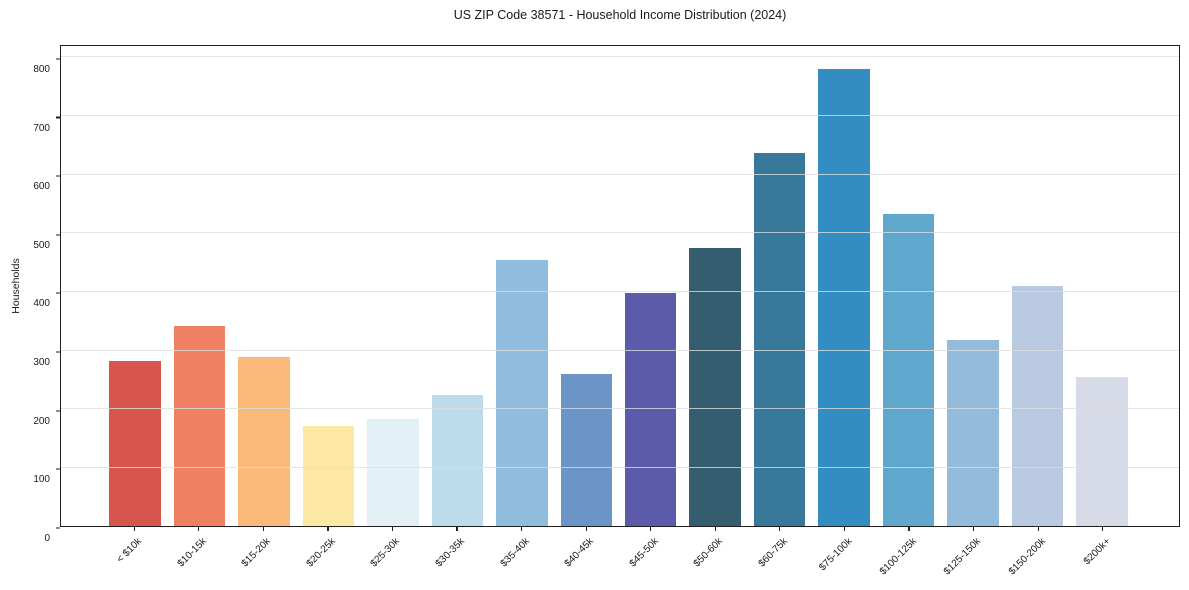 The height and width of the screenshot is (590, 1189). What do you see at coordinates (708, 553) in the screenshot?
I see `x-tick-label: $50-60k` at bounding box center [708, 553].